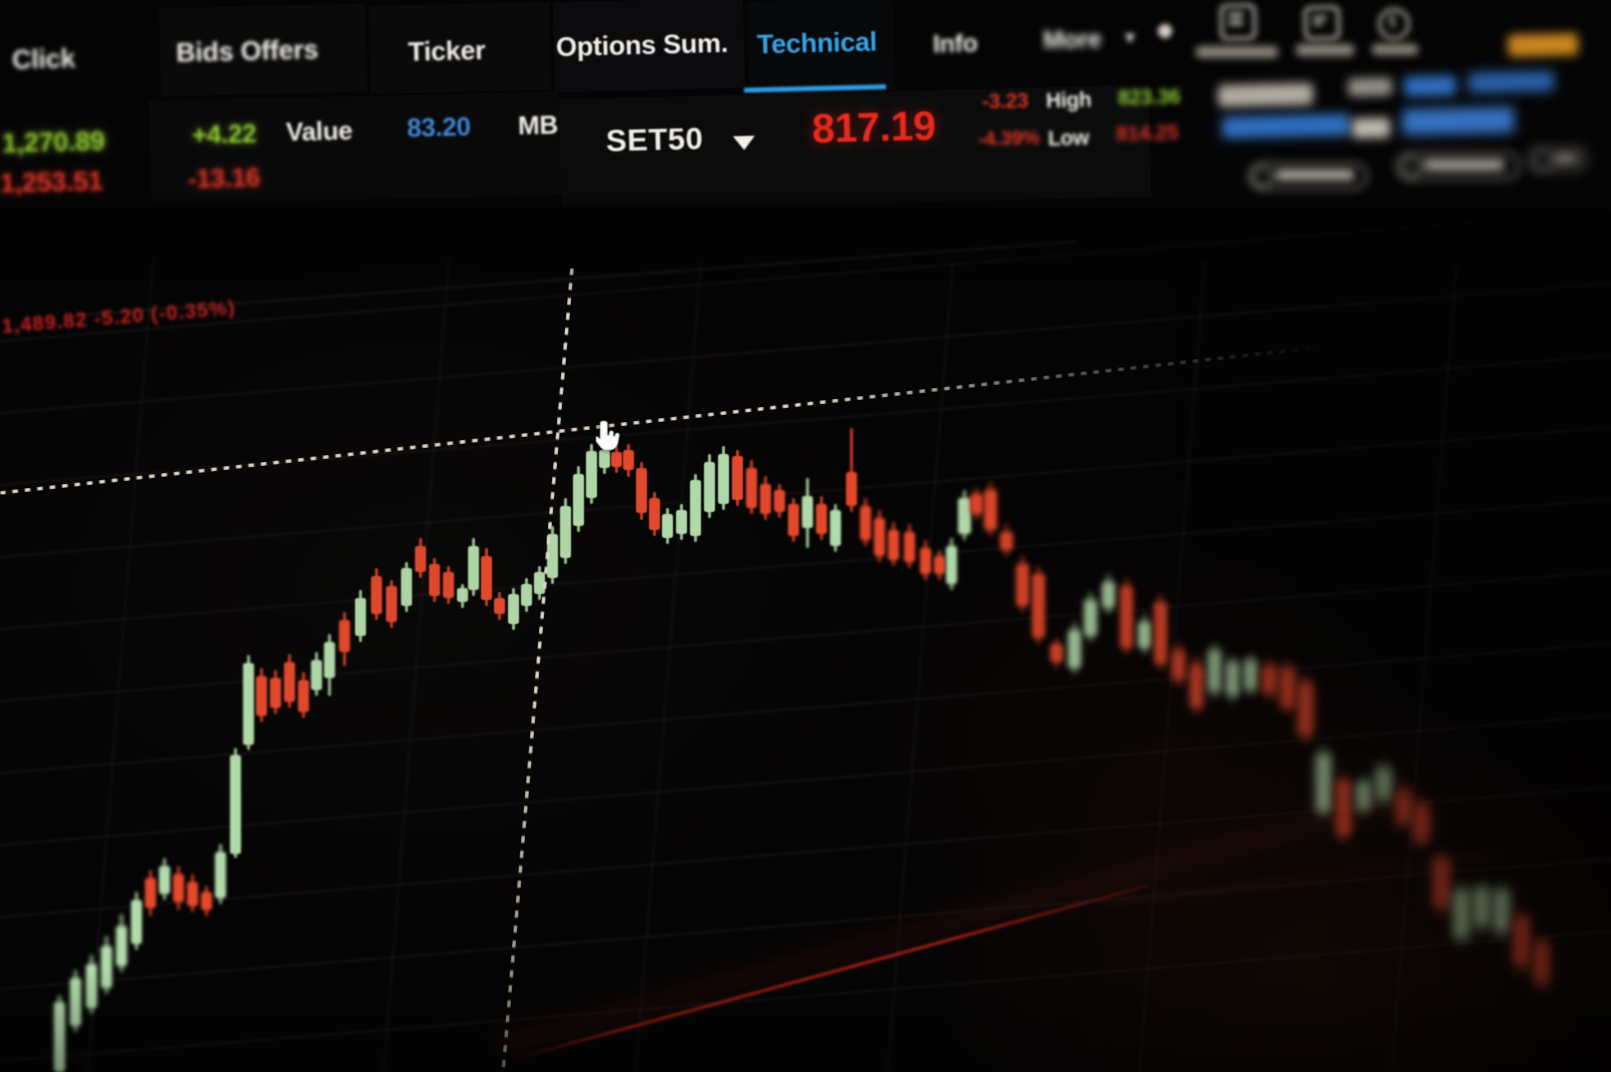  I want to click on tab-more: More, so click(1072, 40).